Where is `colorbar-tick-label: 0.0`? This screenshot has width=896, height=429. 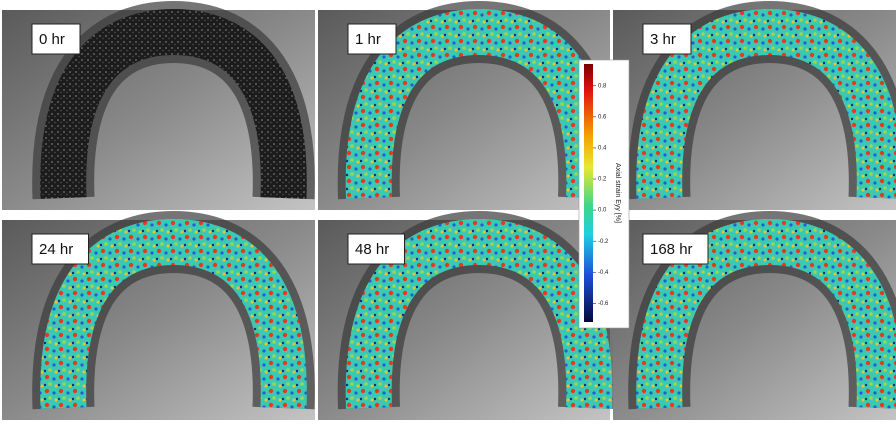
colorbar-tick-label: 0.0 is located at coordinates (602, 211).